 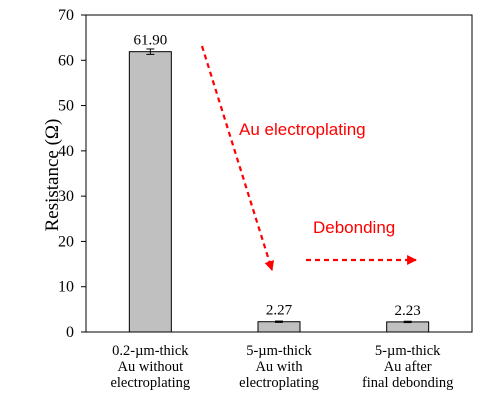 What do you see at coordinates (150, 41) in the screenshot?
I see `data-label: 61.90` at bounding box center [150, 41].